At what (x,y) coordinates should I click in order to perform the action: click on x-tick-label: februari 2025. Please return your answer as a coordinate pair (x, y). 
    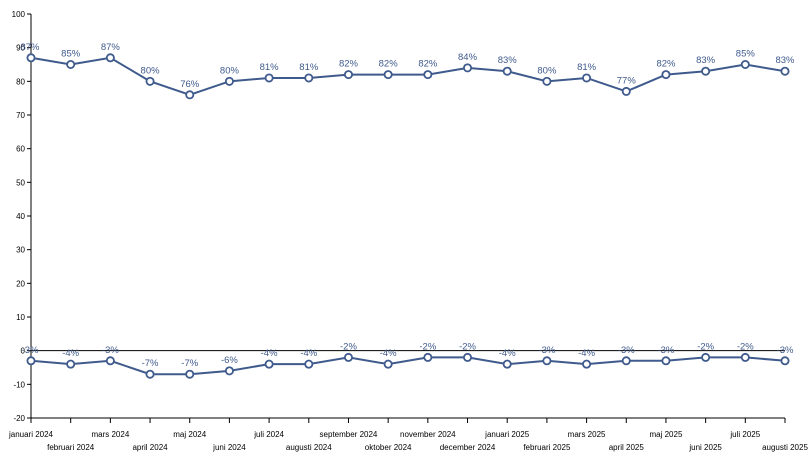
    Looking at the image, I should click on (547, 447).